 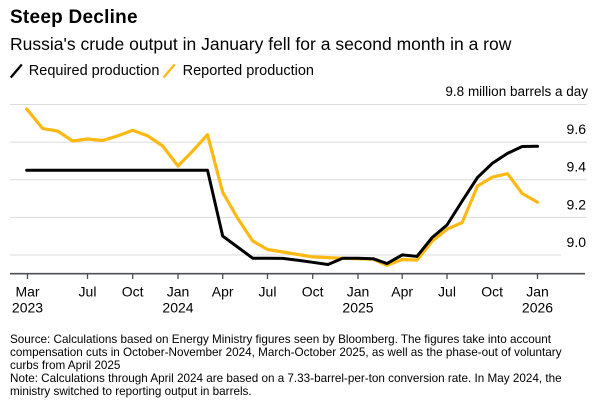 I want to click on svg-text: 9.0, so click(x=577, y=242).